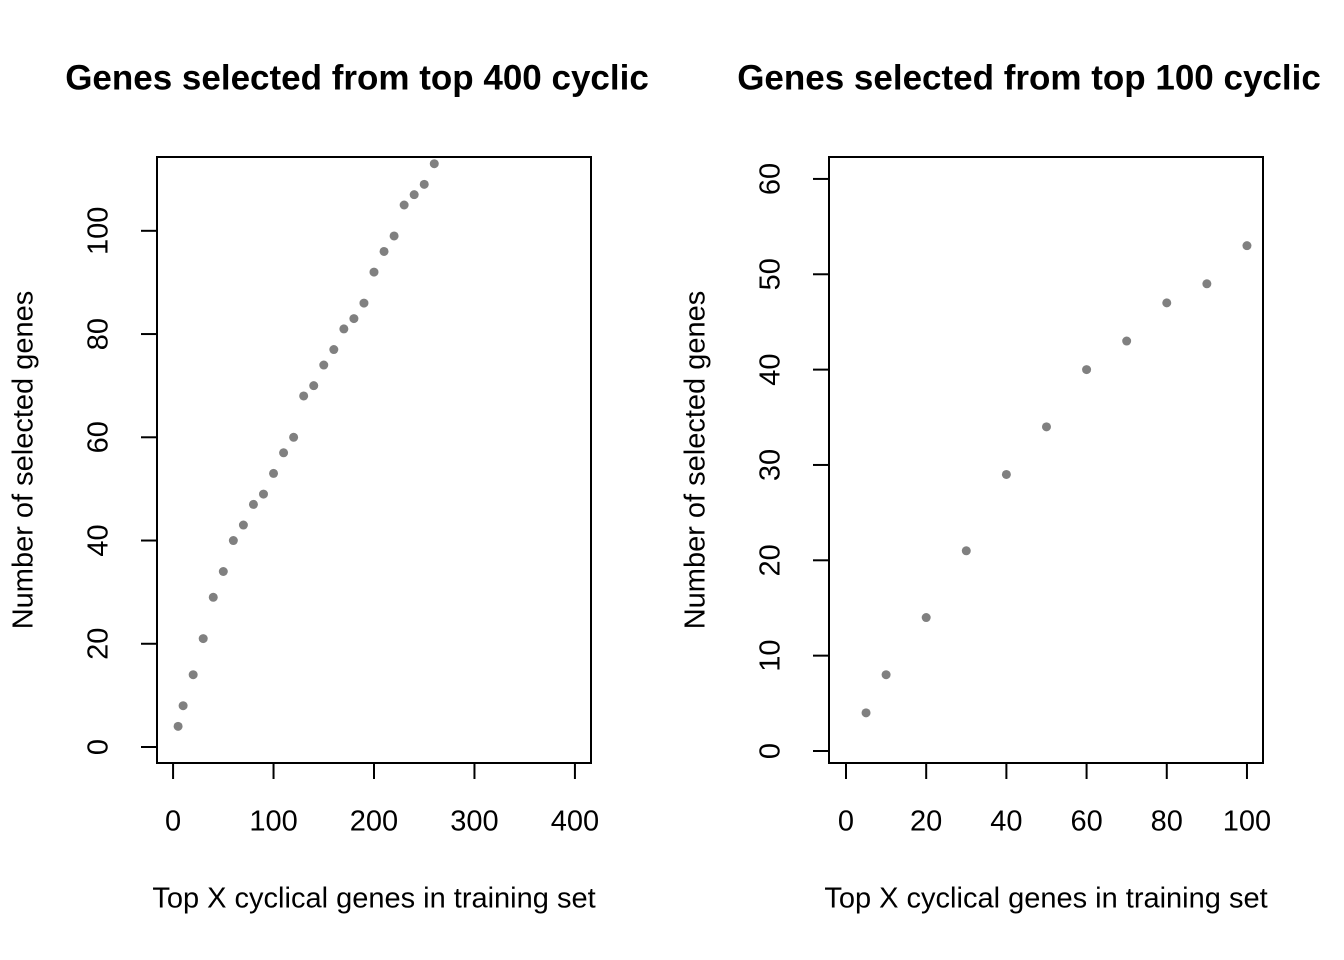 This screenshot has width=1344, height=960. Describe the element at coordinates (99, 231) in the screenshot. I see `y-tick-label: 100` at that location.